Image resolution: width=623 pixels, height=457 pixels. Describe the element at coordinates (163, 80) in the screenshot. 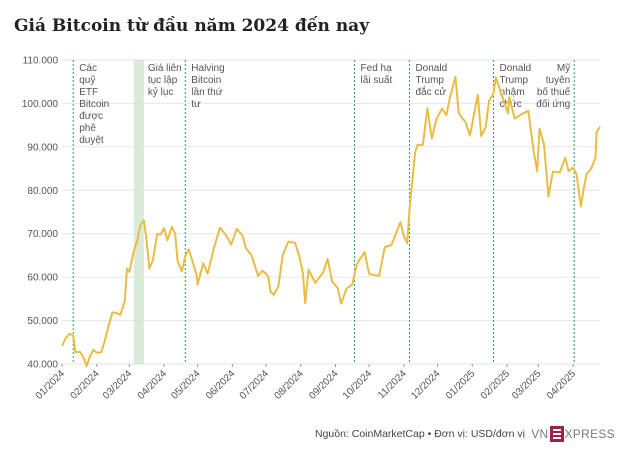

I see `highlight-annotation: tục lập` at that location.